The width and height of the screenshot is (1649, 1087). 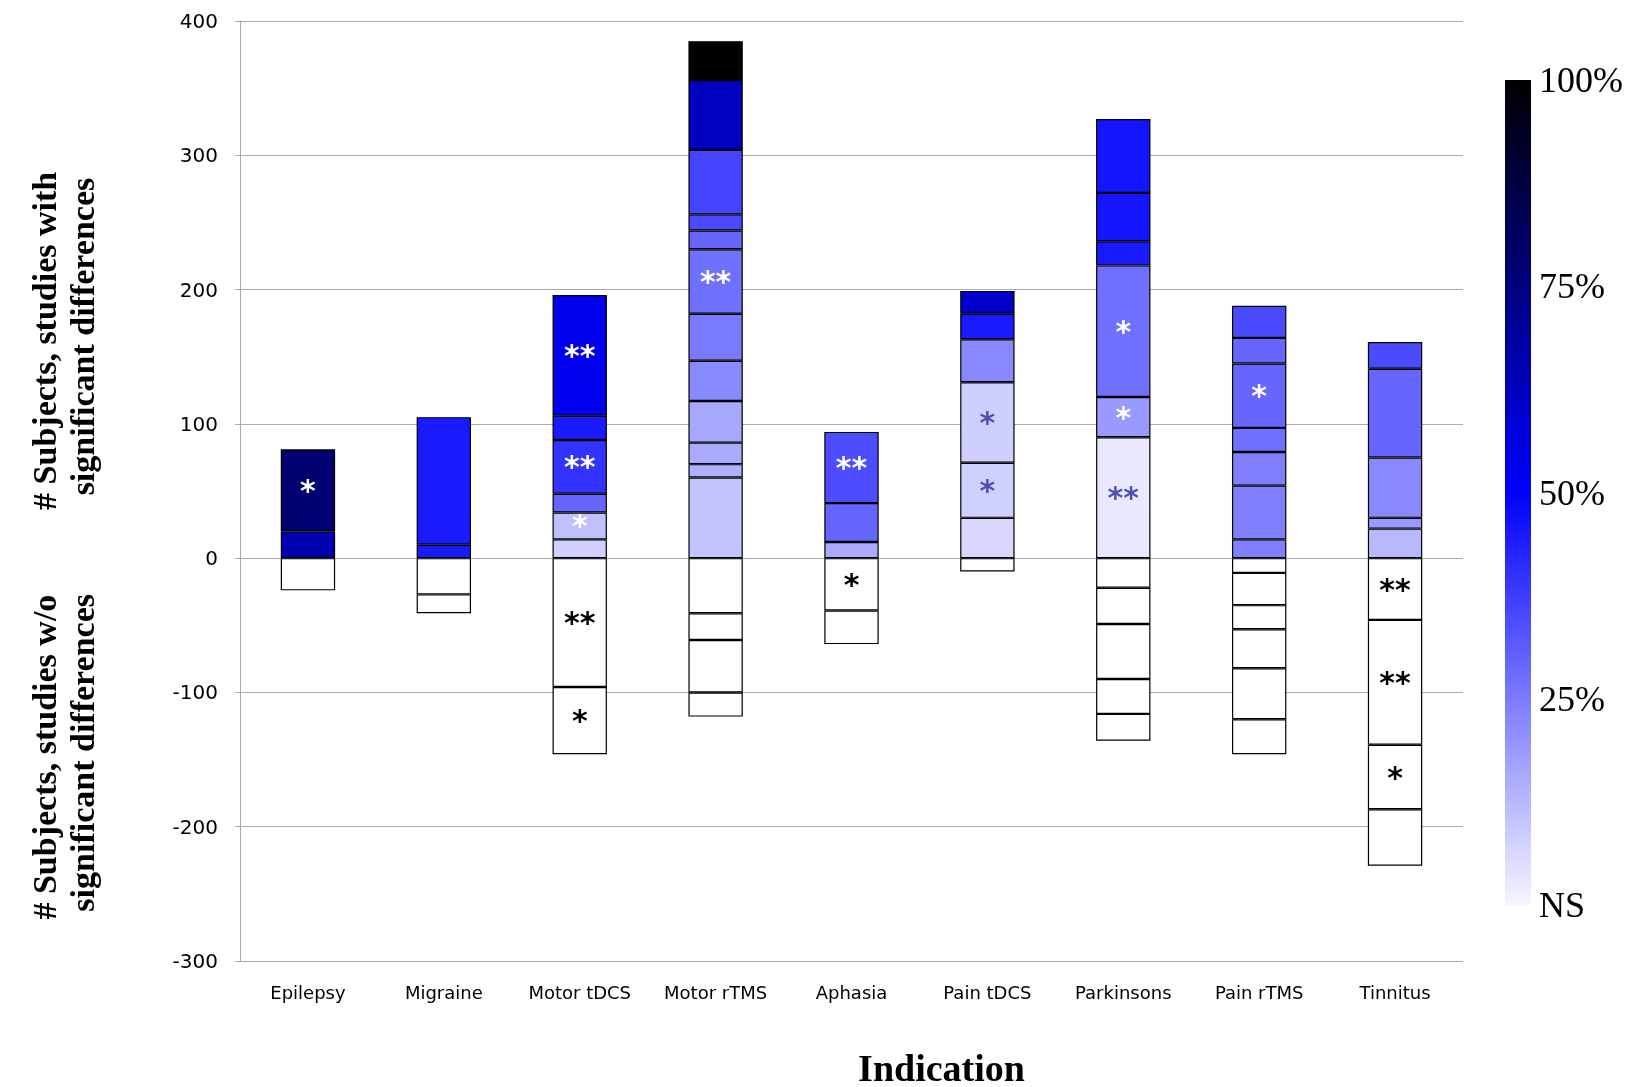 What do you see at coordinates (1572, 698) in the screenshot?
I see `color-bar-label: 25%` at bounding box center [1572, 698].